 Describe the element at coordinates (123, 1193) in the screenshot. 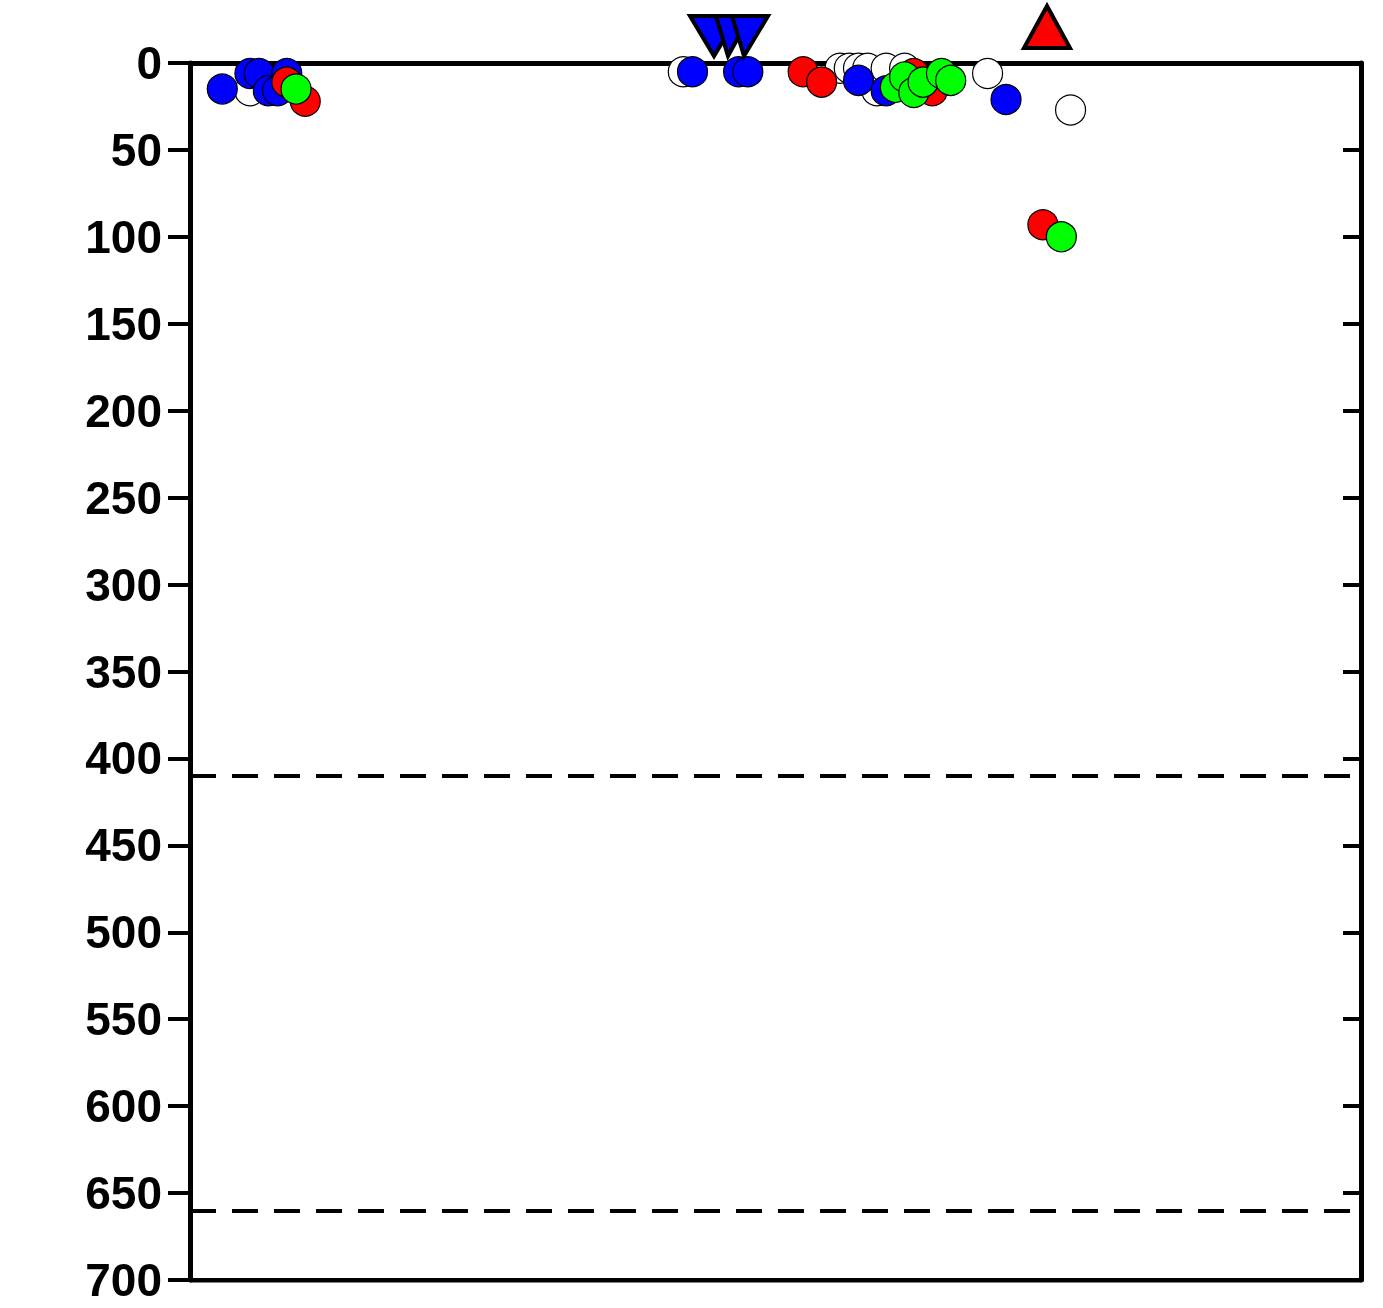

I see `y-tick-label: 650` at that location.